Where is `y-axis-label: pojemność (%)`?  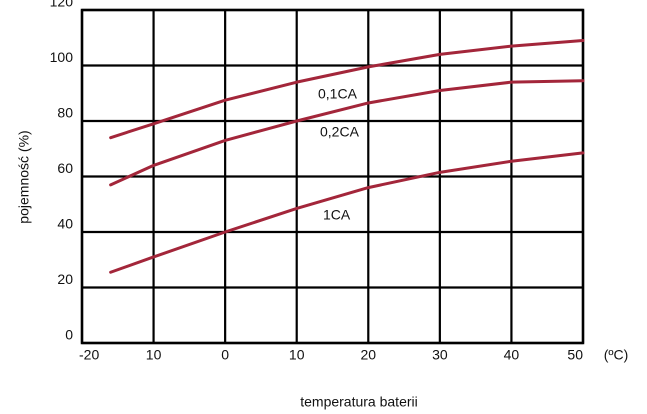 y-axis-label: pojemność (%) is located at coordinates (24, 176).